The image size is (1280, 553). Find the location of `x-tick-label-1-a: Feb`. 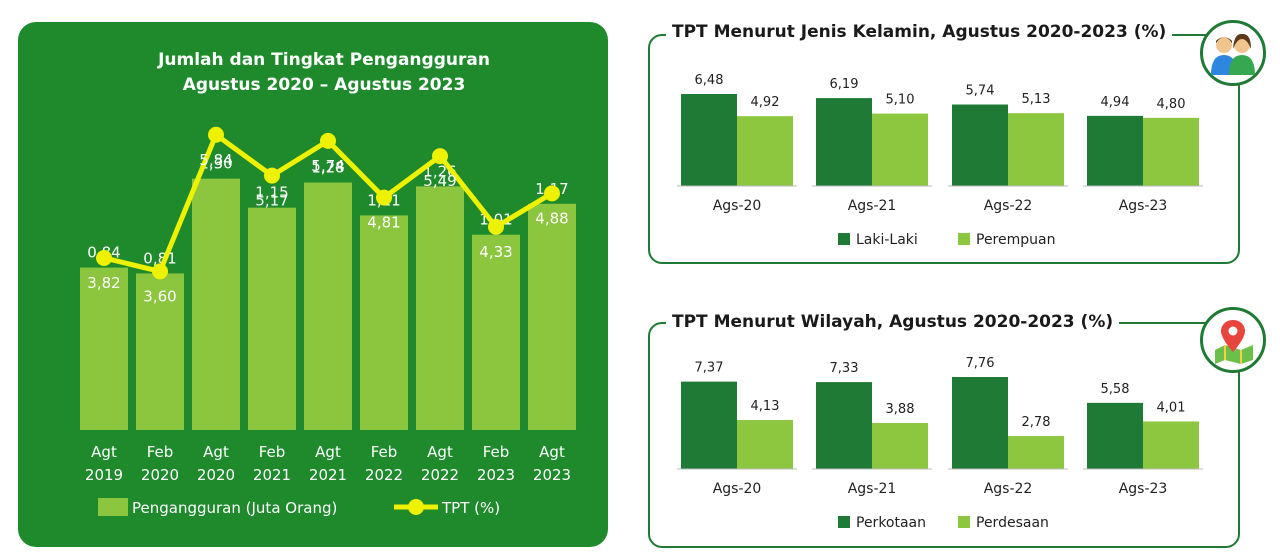

x-tick-label-1-a: Feb is located at coordinates (160, 452).